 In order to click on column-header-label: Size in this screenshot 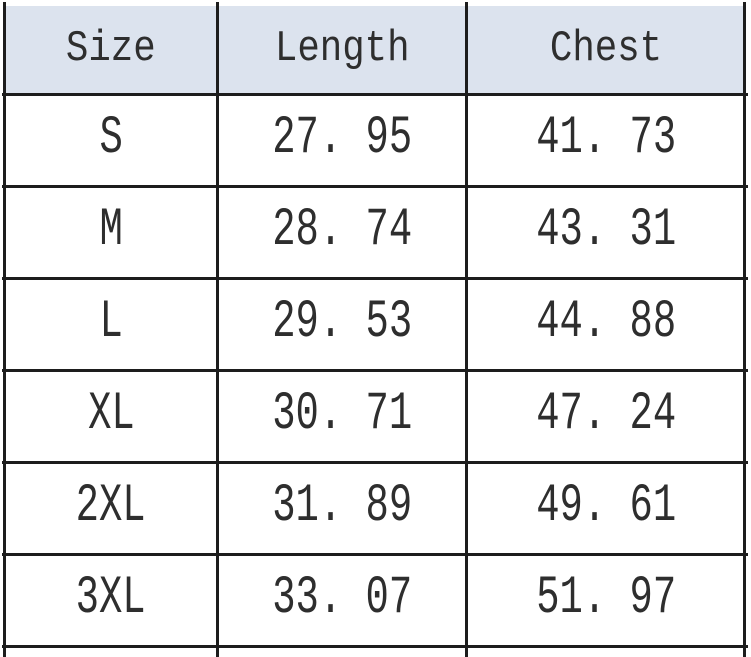, I will do `click(111, 48)`.